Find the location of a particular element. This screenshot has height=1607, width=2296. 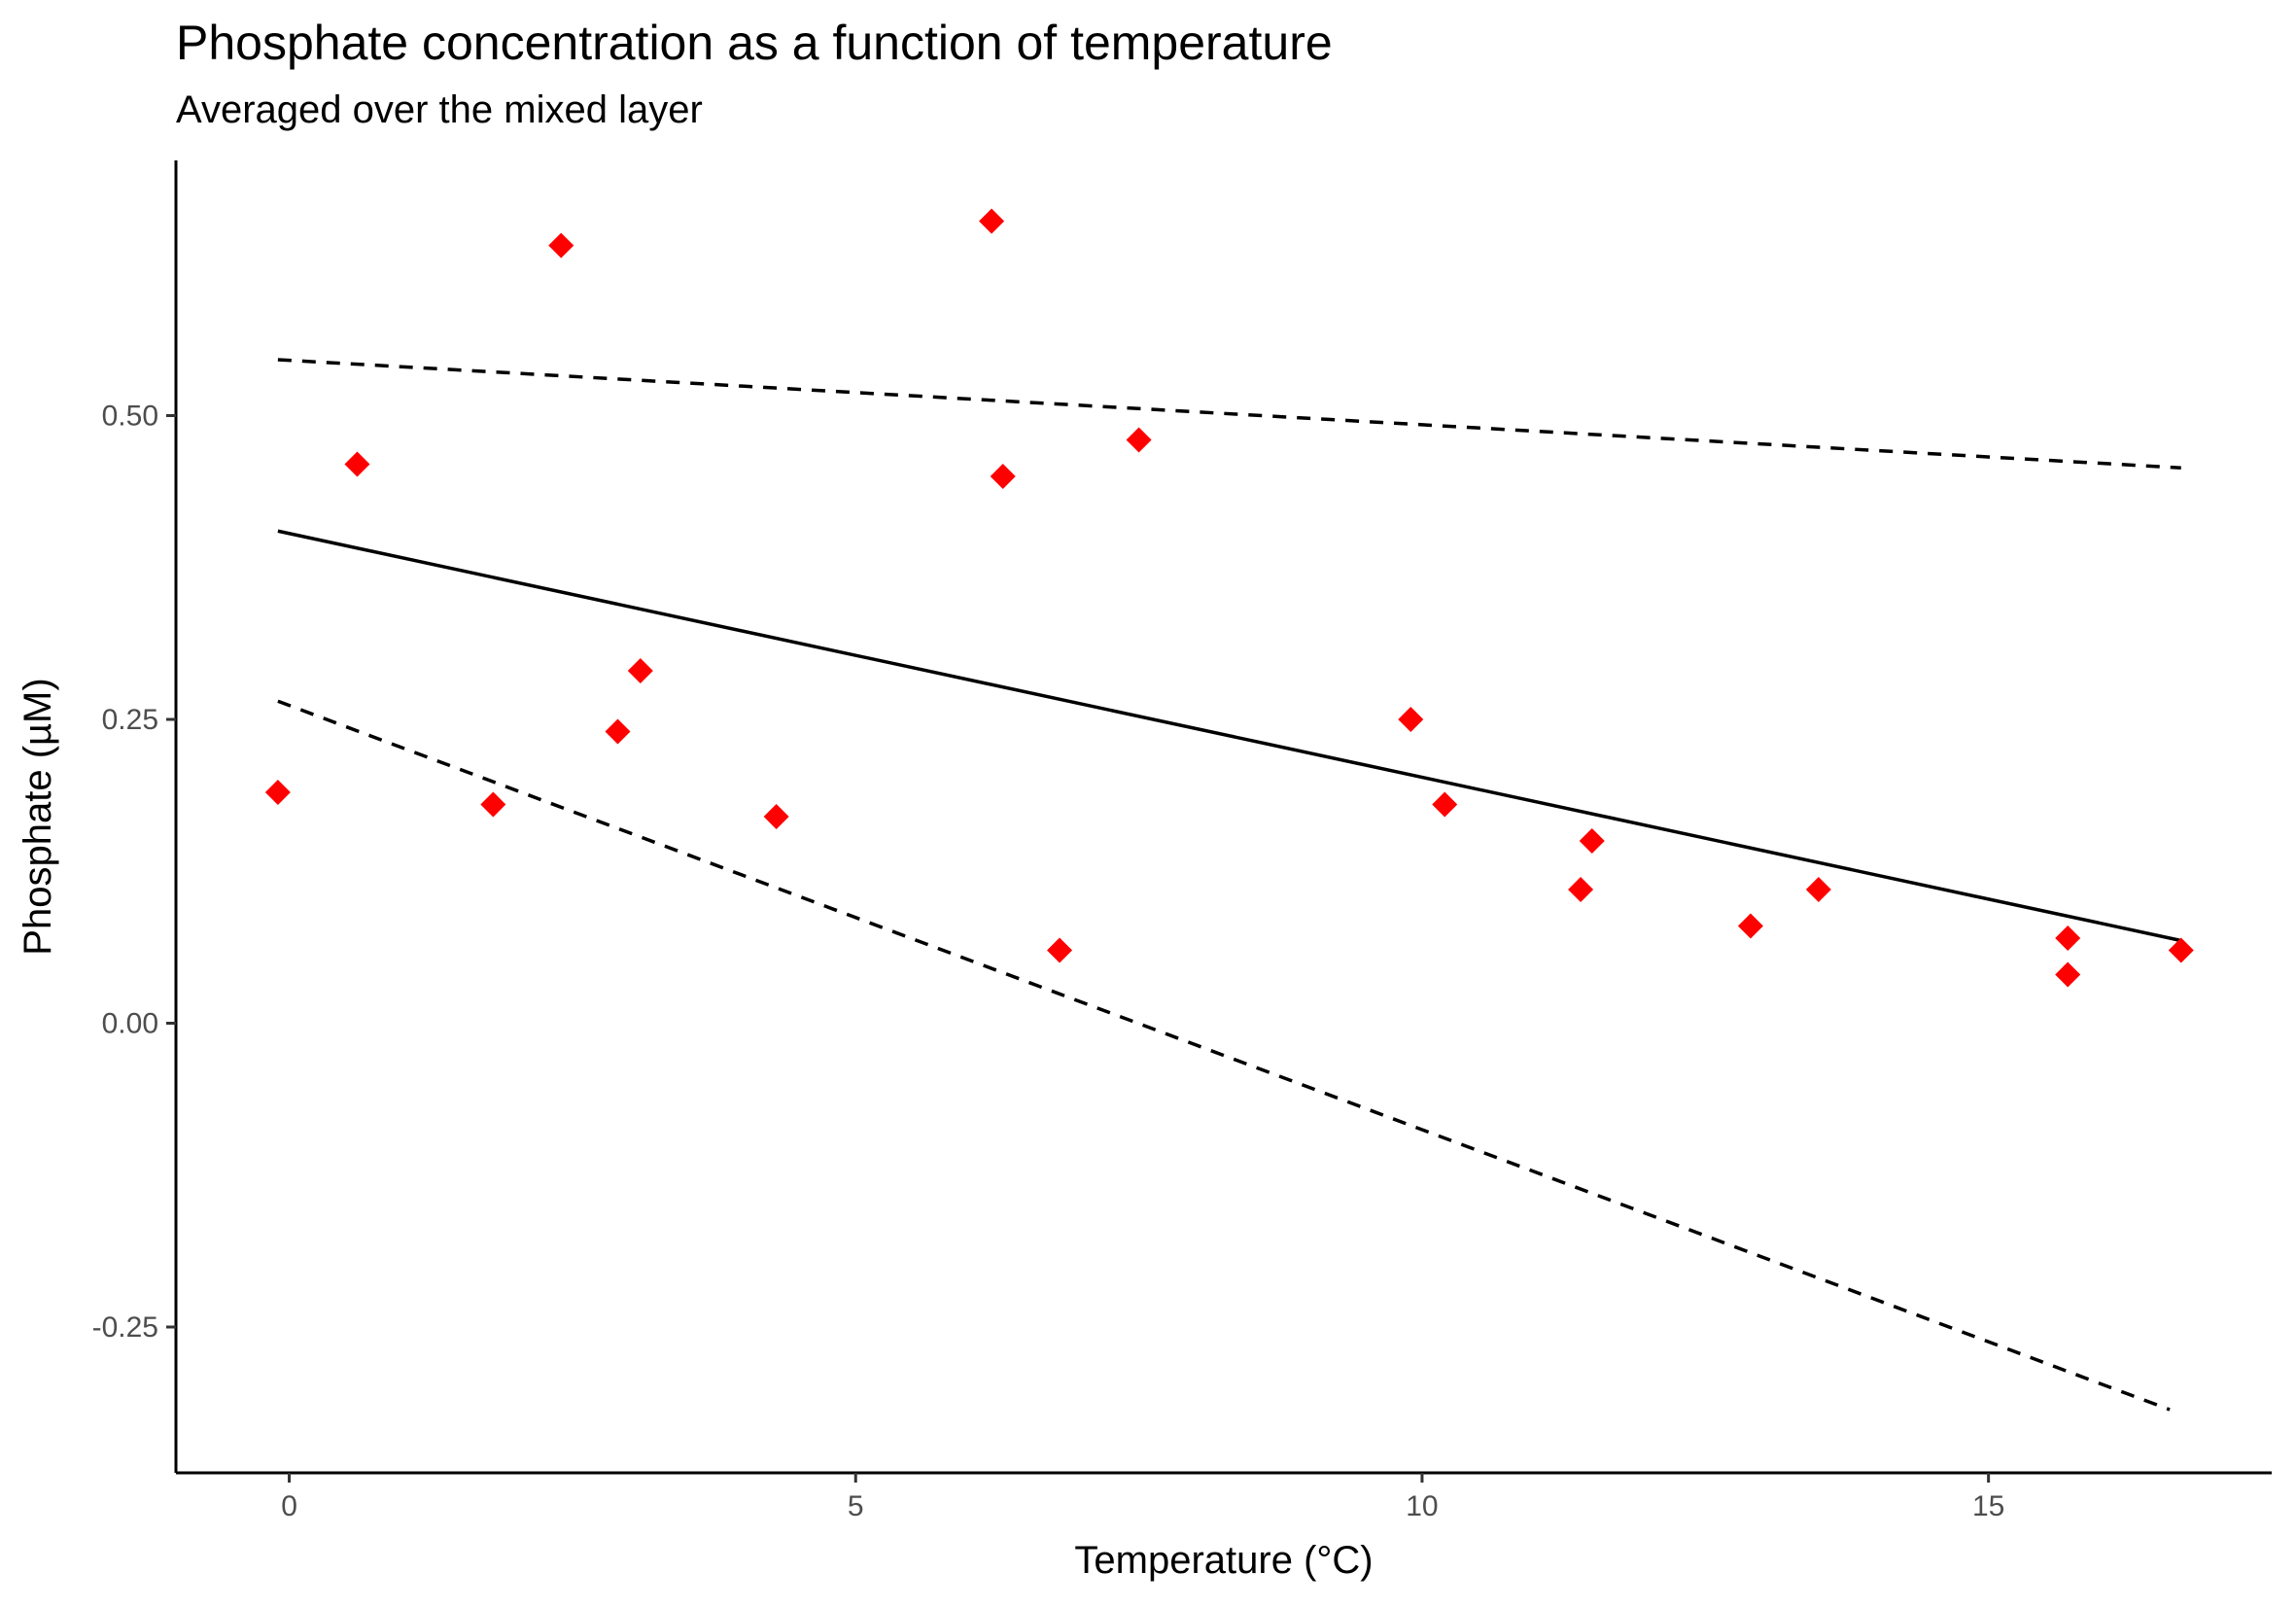

y-tick-label: 0.00 is located at coordinates (130, 1024).